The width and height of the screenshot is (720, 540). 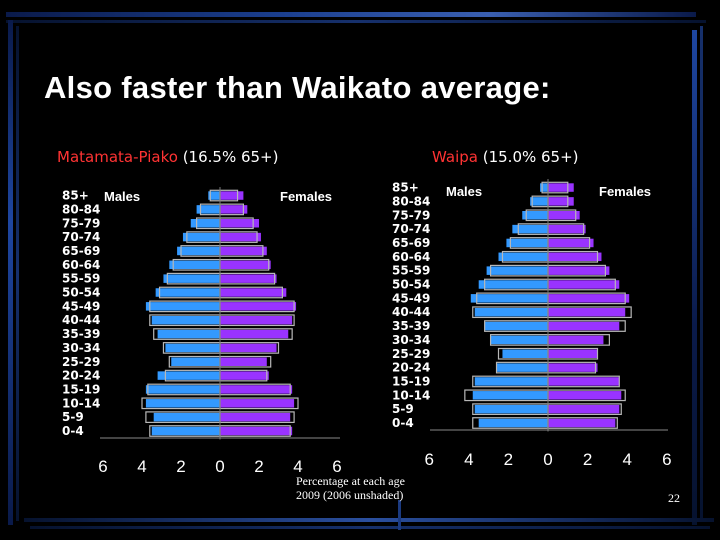 What do you see at coordinates (350, 495) in the screenshot?
I see `note-line-2: 2009 (2006 unshaded)` at bounding box center [350, 495].